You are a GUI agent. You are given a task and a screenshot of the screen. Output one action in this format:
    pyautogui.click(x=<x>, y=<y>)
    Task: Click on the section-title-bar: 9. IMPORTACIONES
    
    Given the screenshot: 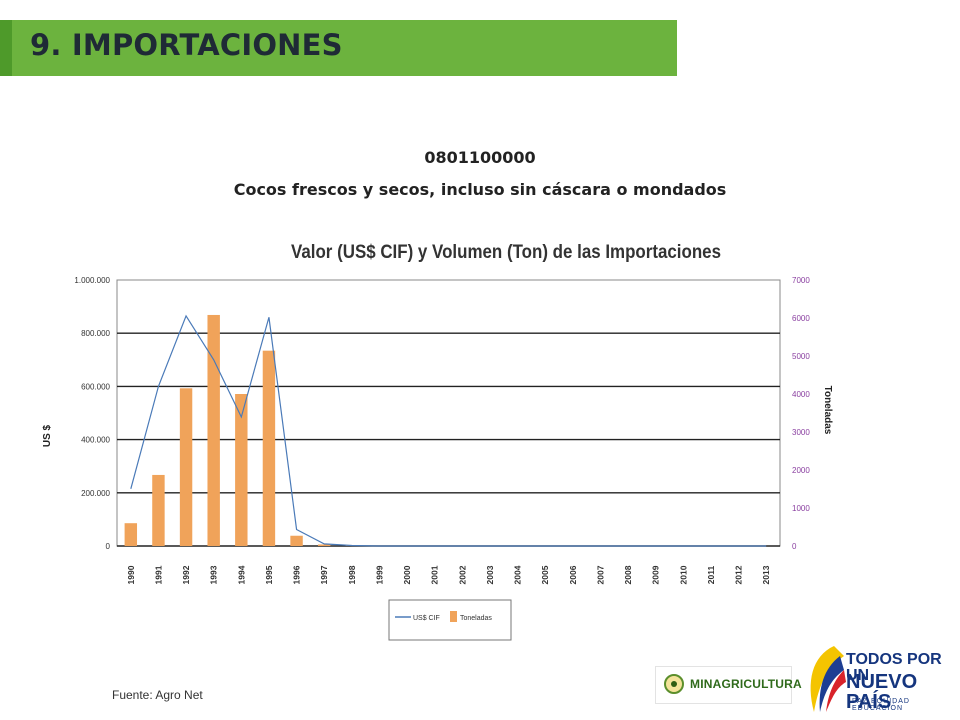 What is the action you would take?
    pyautogui.click(x=338, y=48)
    